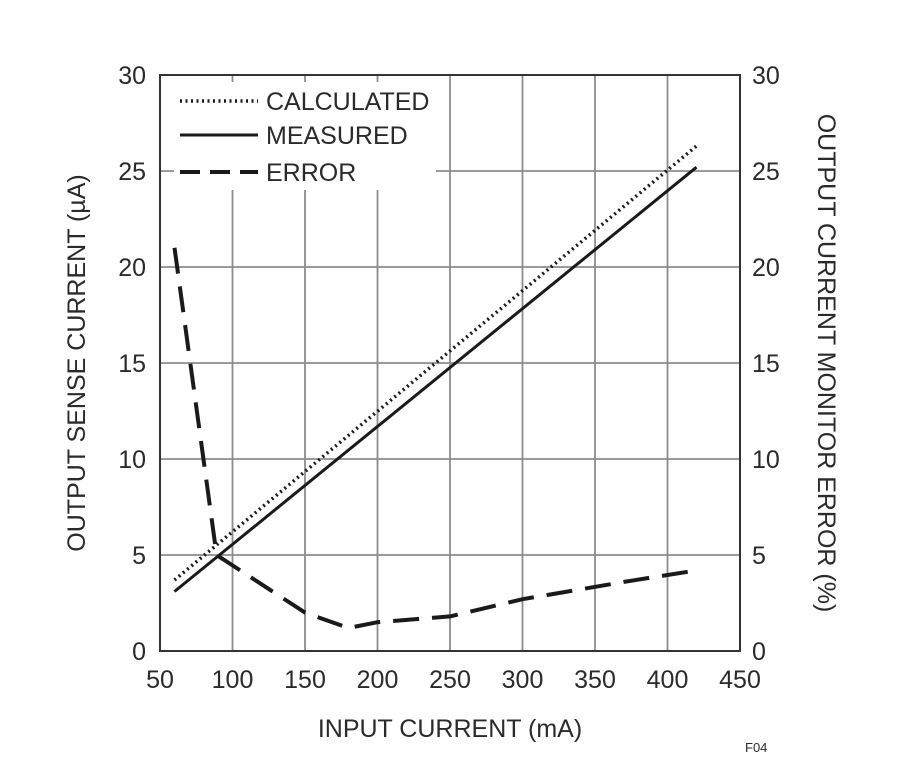  What do you see at coordinates (766, 172) in the screenshot?
I see `y-tick-label-right: 25` at bounding box center [766, 172].